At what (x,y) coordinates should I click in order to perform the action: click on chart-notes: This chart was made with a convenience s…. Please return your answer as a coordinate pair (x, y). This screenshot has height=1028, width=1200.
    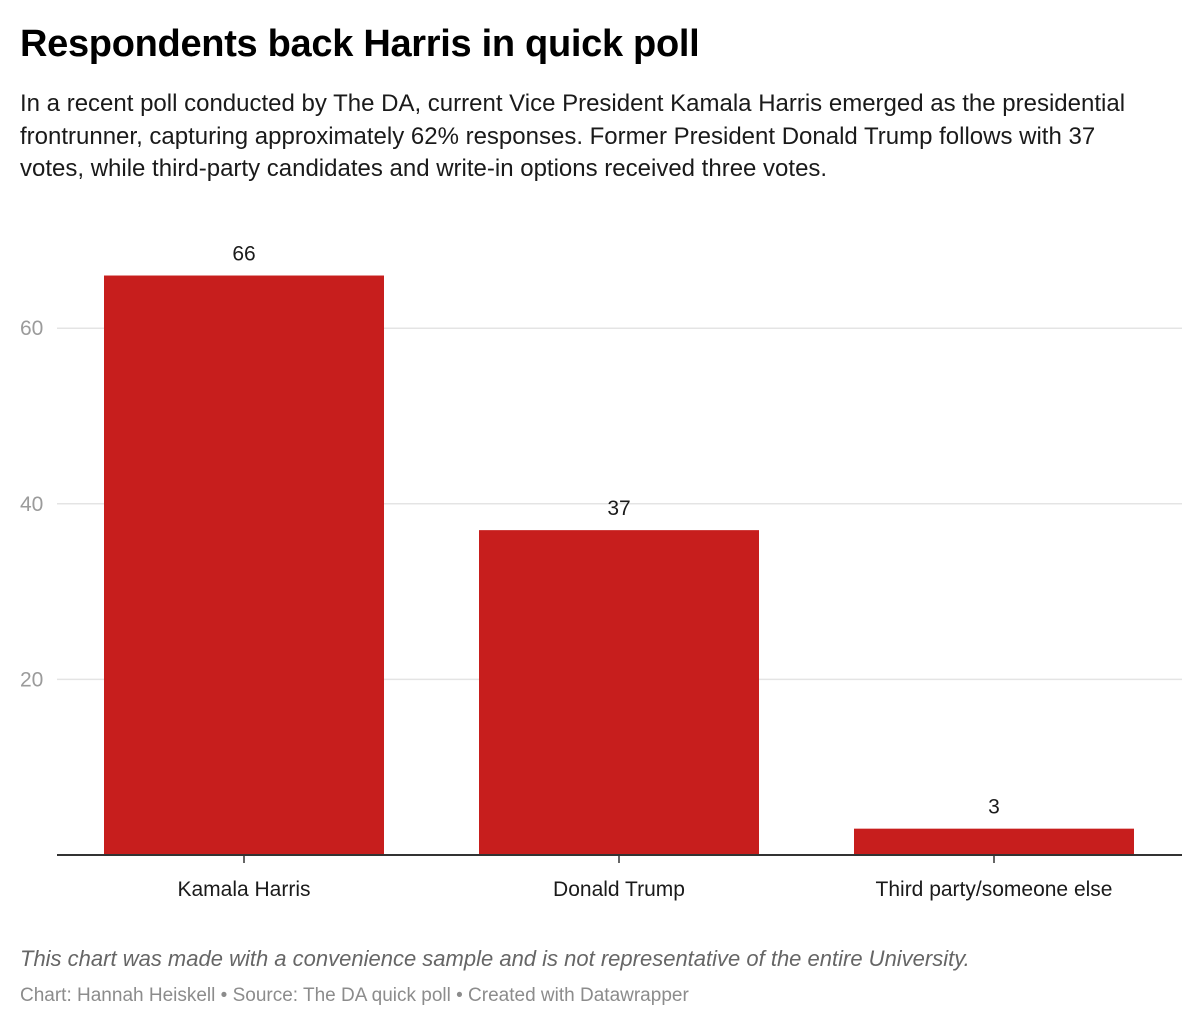
    Looking at the image, I should click on (495, 958).